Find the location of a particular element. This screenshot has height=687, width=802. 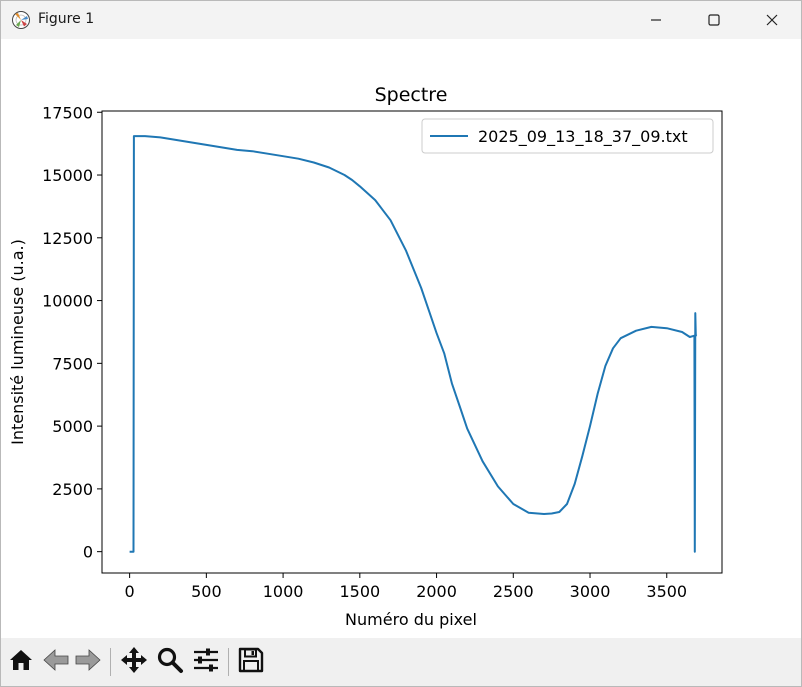

legend-box is located at coordinates (567, 136).